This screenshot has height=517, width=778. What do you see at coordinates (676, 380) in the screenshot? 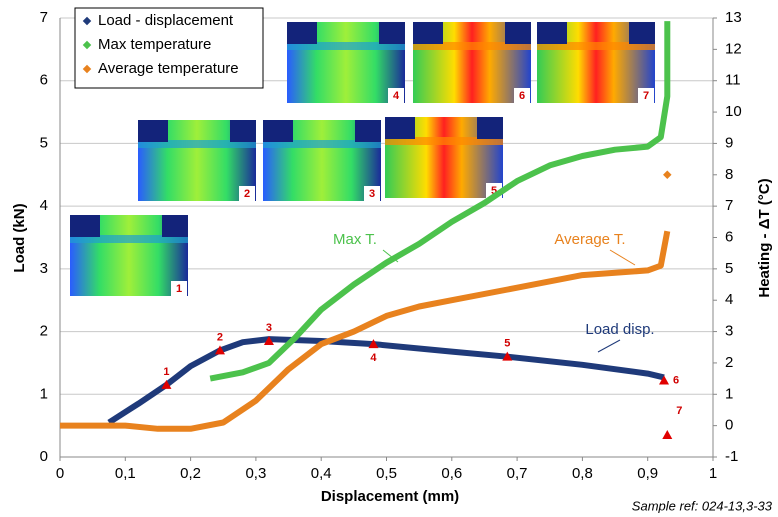
I see `event-label: 6` at bounding box center [676, 380].